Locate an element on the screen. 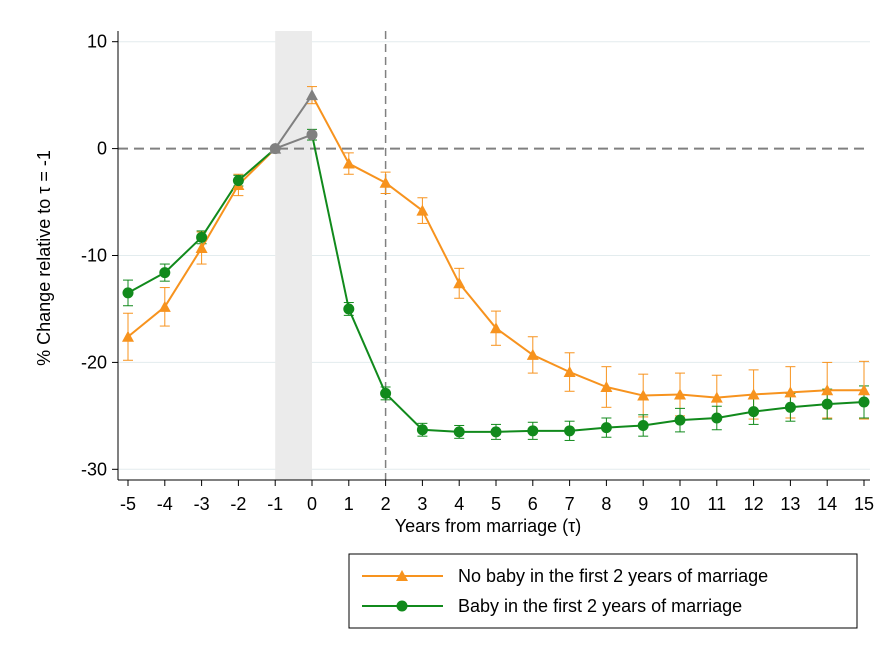 The width and height of the screenshot is (888, 653). x-tick-label: 15 is located at coordinates (864, 504).